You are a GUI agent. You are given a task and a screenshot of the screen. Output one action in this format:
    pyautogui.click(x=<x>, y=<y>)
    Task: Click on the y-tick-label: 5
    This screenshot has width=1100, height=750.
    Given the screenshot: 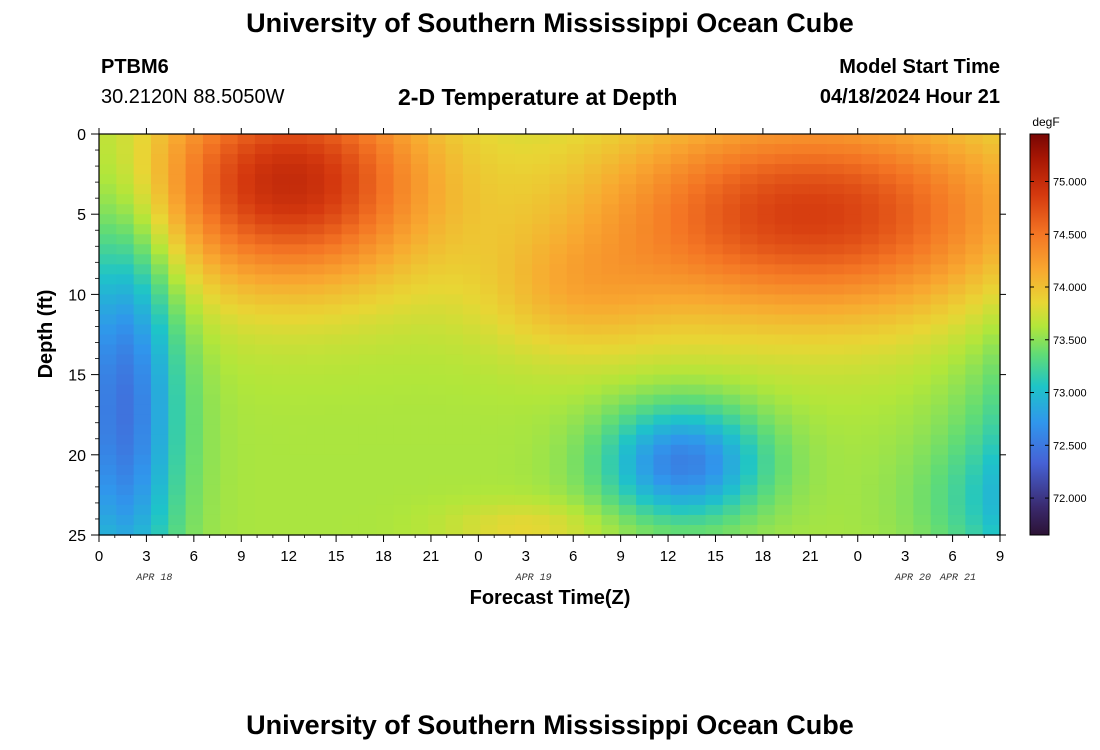 What is the action you would take?
    pyautogui.click(x=81, y=215)
    